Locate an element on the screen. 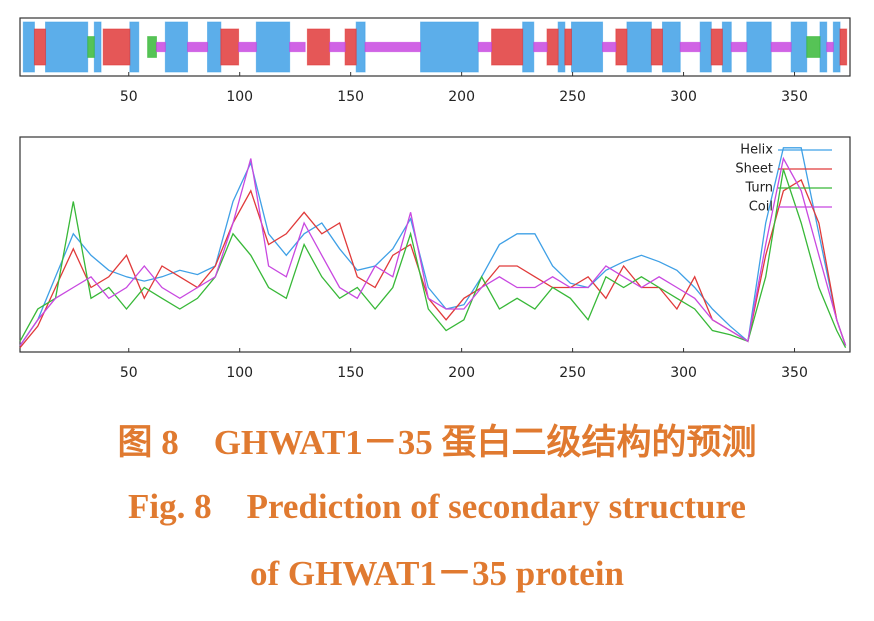 The height and width of the screenshot is (621, 874). legend-label: Helix is located at coordinates (756, 150).